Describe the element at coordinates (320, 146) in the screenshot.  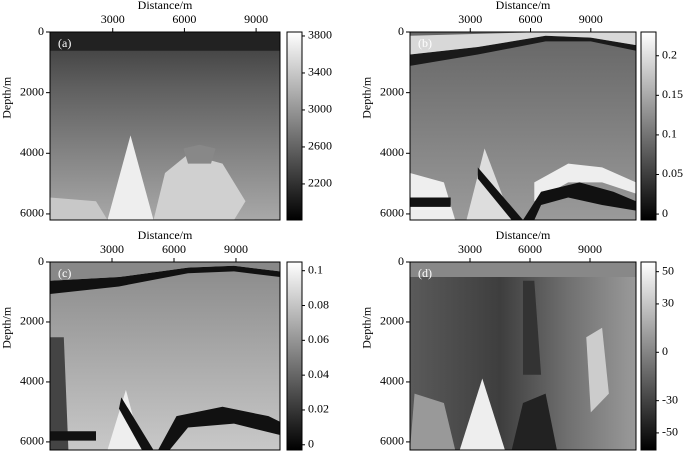
I see `colorbar-tick-label: 2600` at that location.